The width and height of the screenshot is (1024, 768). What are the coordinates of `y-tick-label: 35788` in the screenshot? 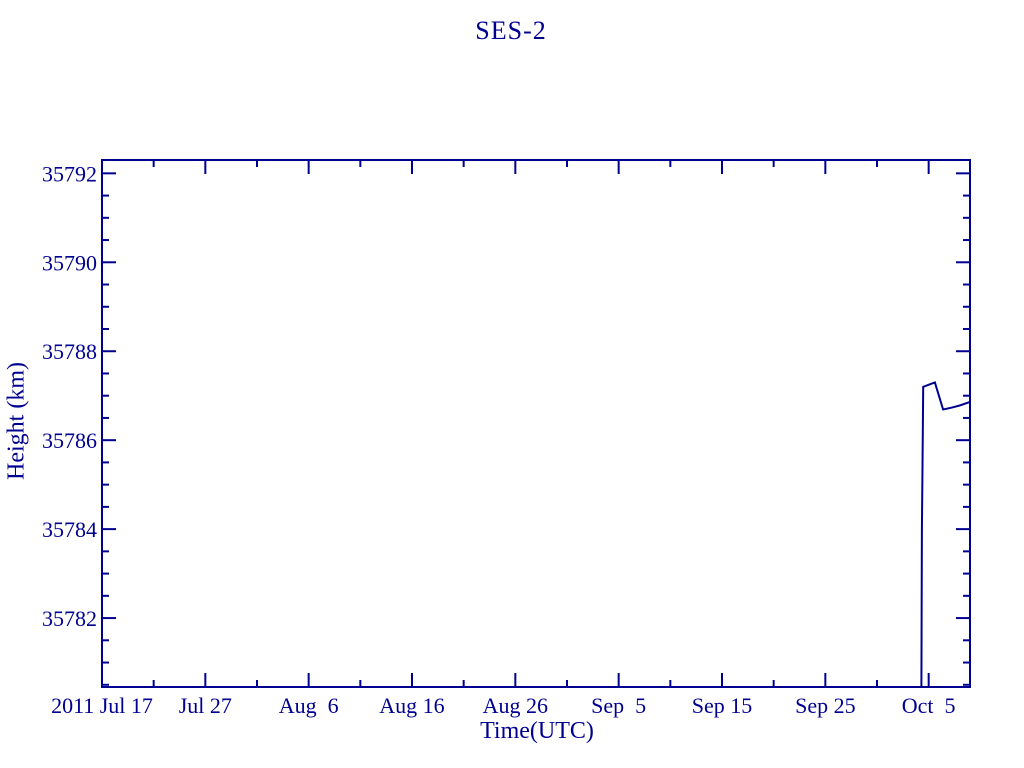 It's located at (69, 351).